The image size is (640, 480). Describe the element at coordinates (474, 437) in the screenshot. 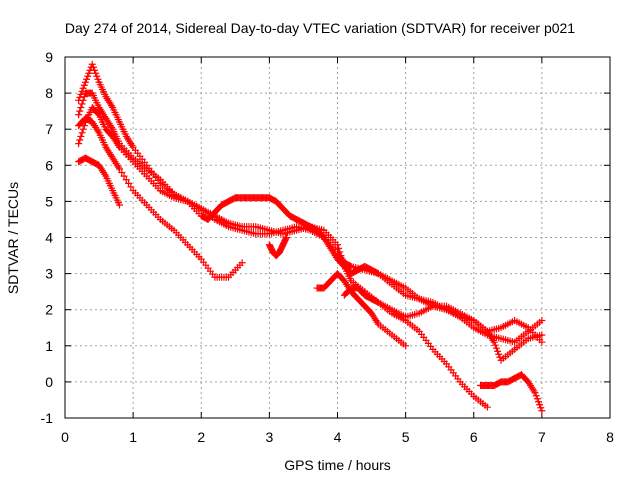

I see `x-tick-label: 6` at that location.